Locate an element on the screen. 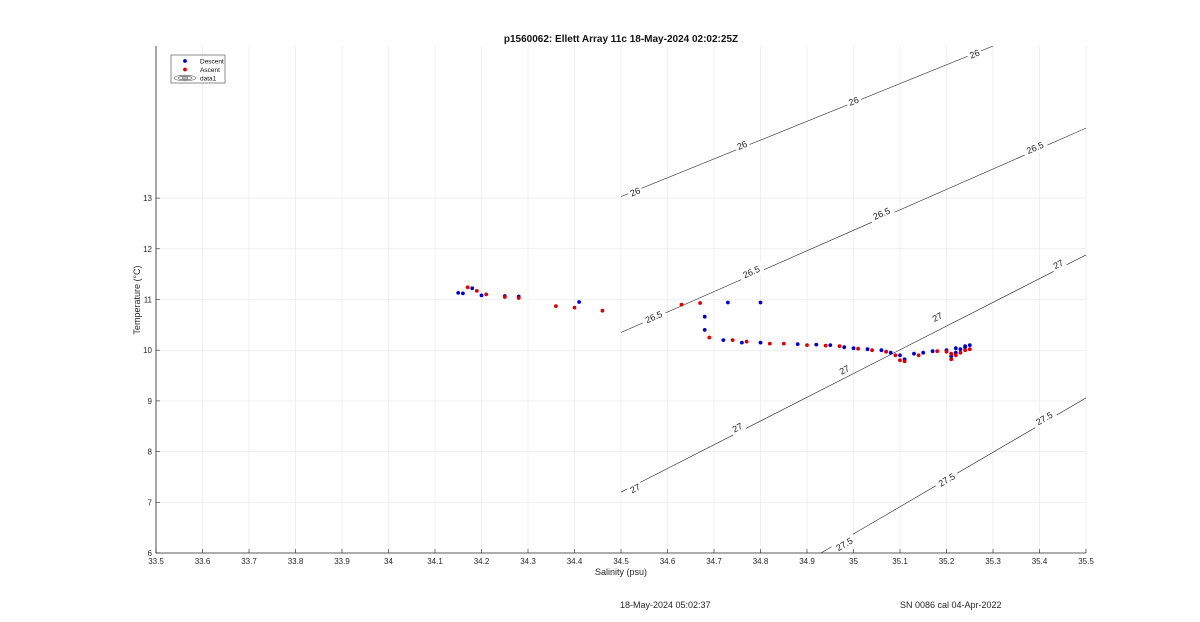  contour-label: 27 is located at coordinates (844, 369).